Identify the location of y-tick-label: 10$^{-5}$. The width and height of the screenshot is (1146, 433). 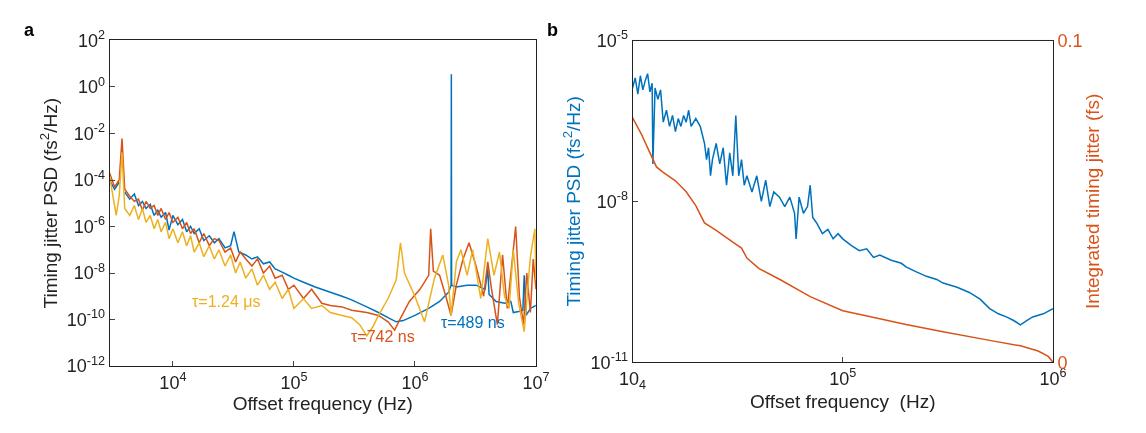
(612, 39).